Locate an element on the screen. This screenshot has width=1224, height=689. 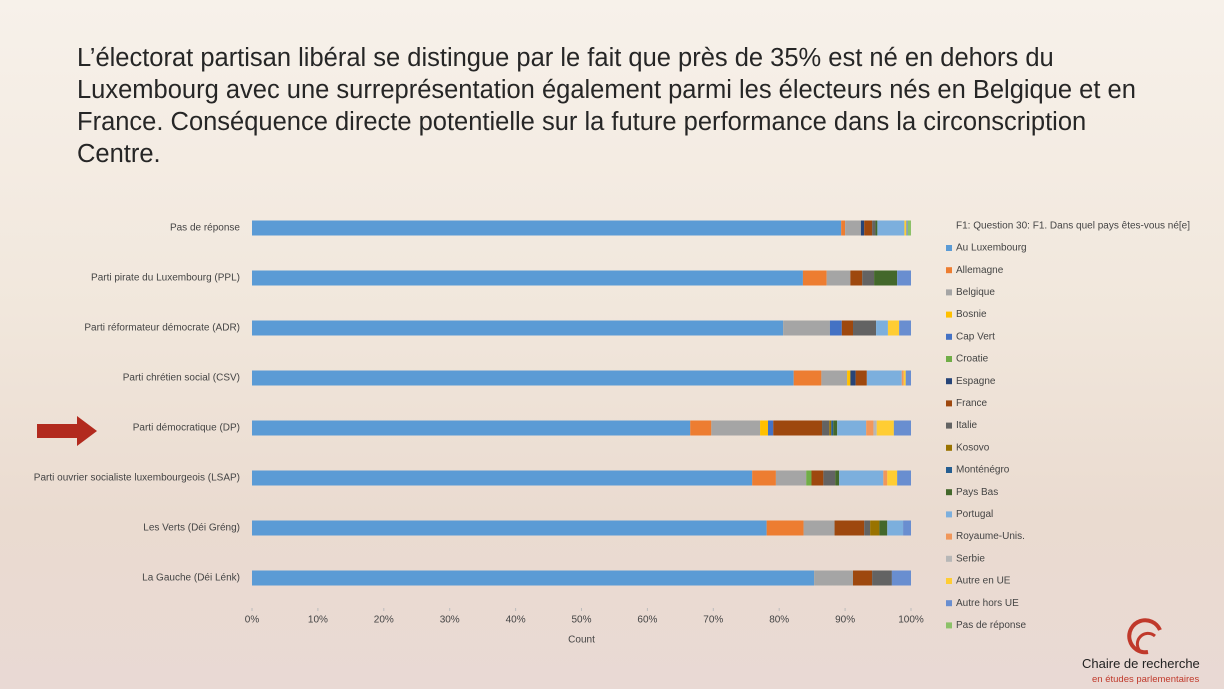
logo-subtitle: en études parlementaires is located at coordinates (1146, 679).